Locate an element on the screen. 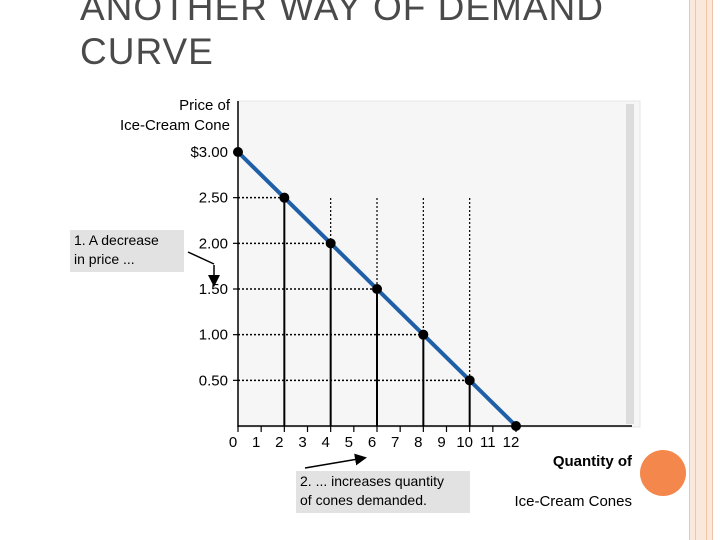 Image resolution: width=720 pixels, height=540 pixels. y-tick-label: 2.00 is located at coordinates (213, 243).